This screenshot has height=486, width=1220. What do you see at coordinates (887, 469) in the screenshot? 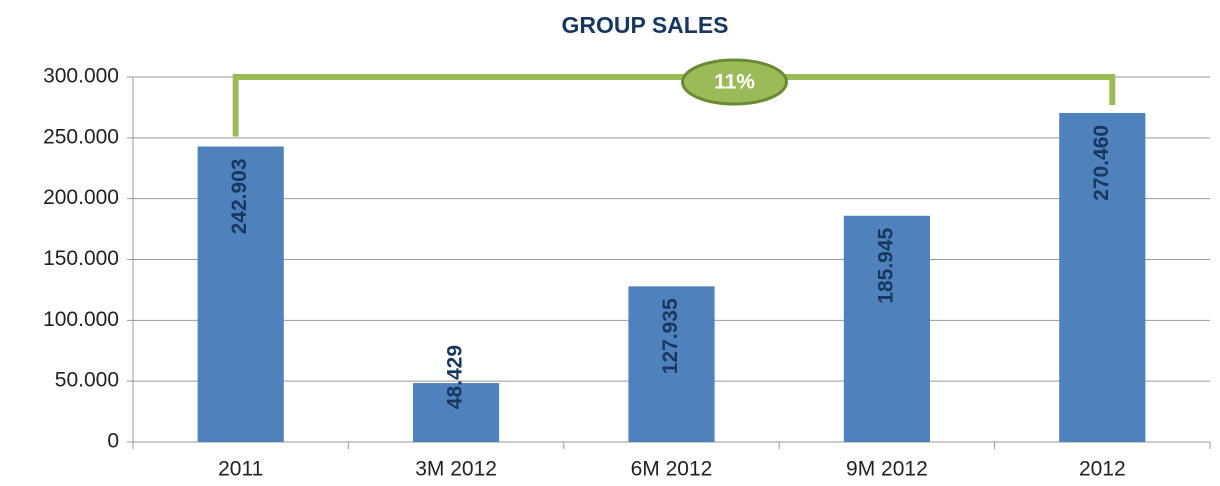
I see `x-tick-label: 9M 2012` at bounding box center [887, 469].